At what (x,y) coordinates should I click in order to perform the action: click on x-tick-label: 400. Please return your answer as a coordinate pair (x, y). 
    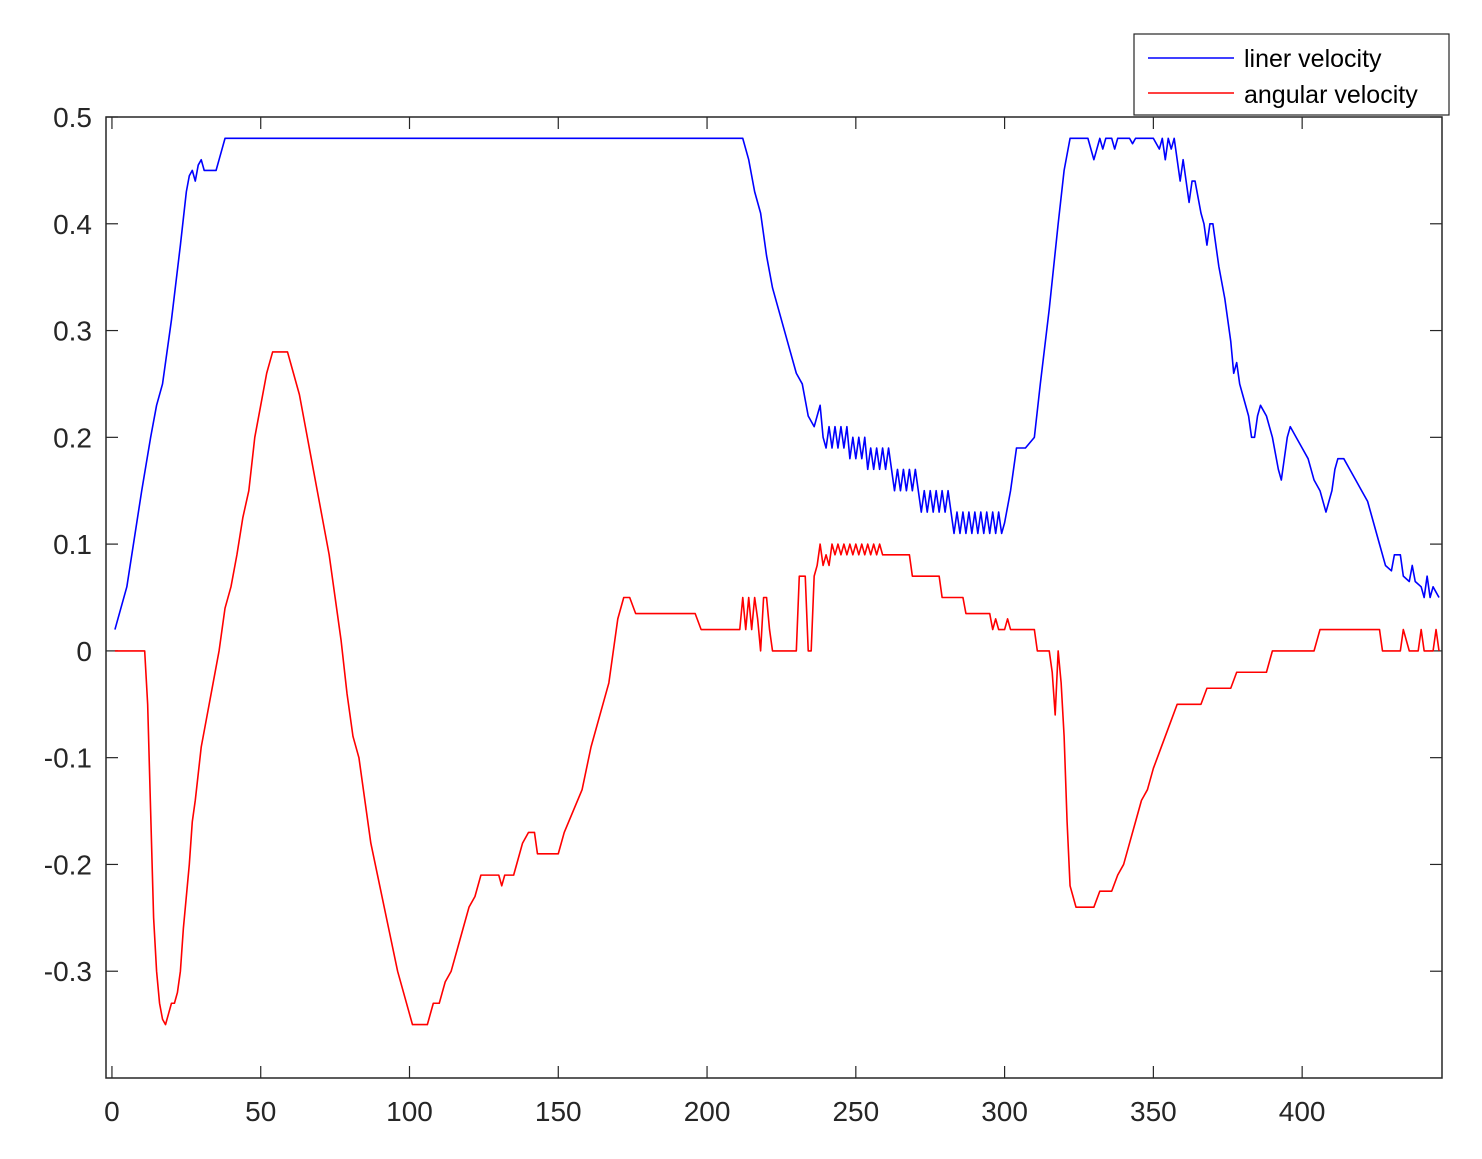
    Looking at the image, I should click on (1302, 1111).